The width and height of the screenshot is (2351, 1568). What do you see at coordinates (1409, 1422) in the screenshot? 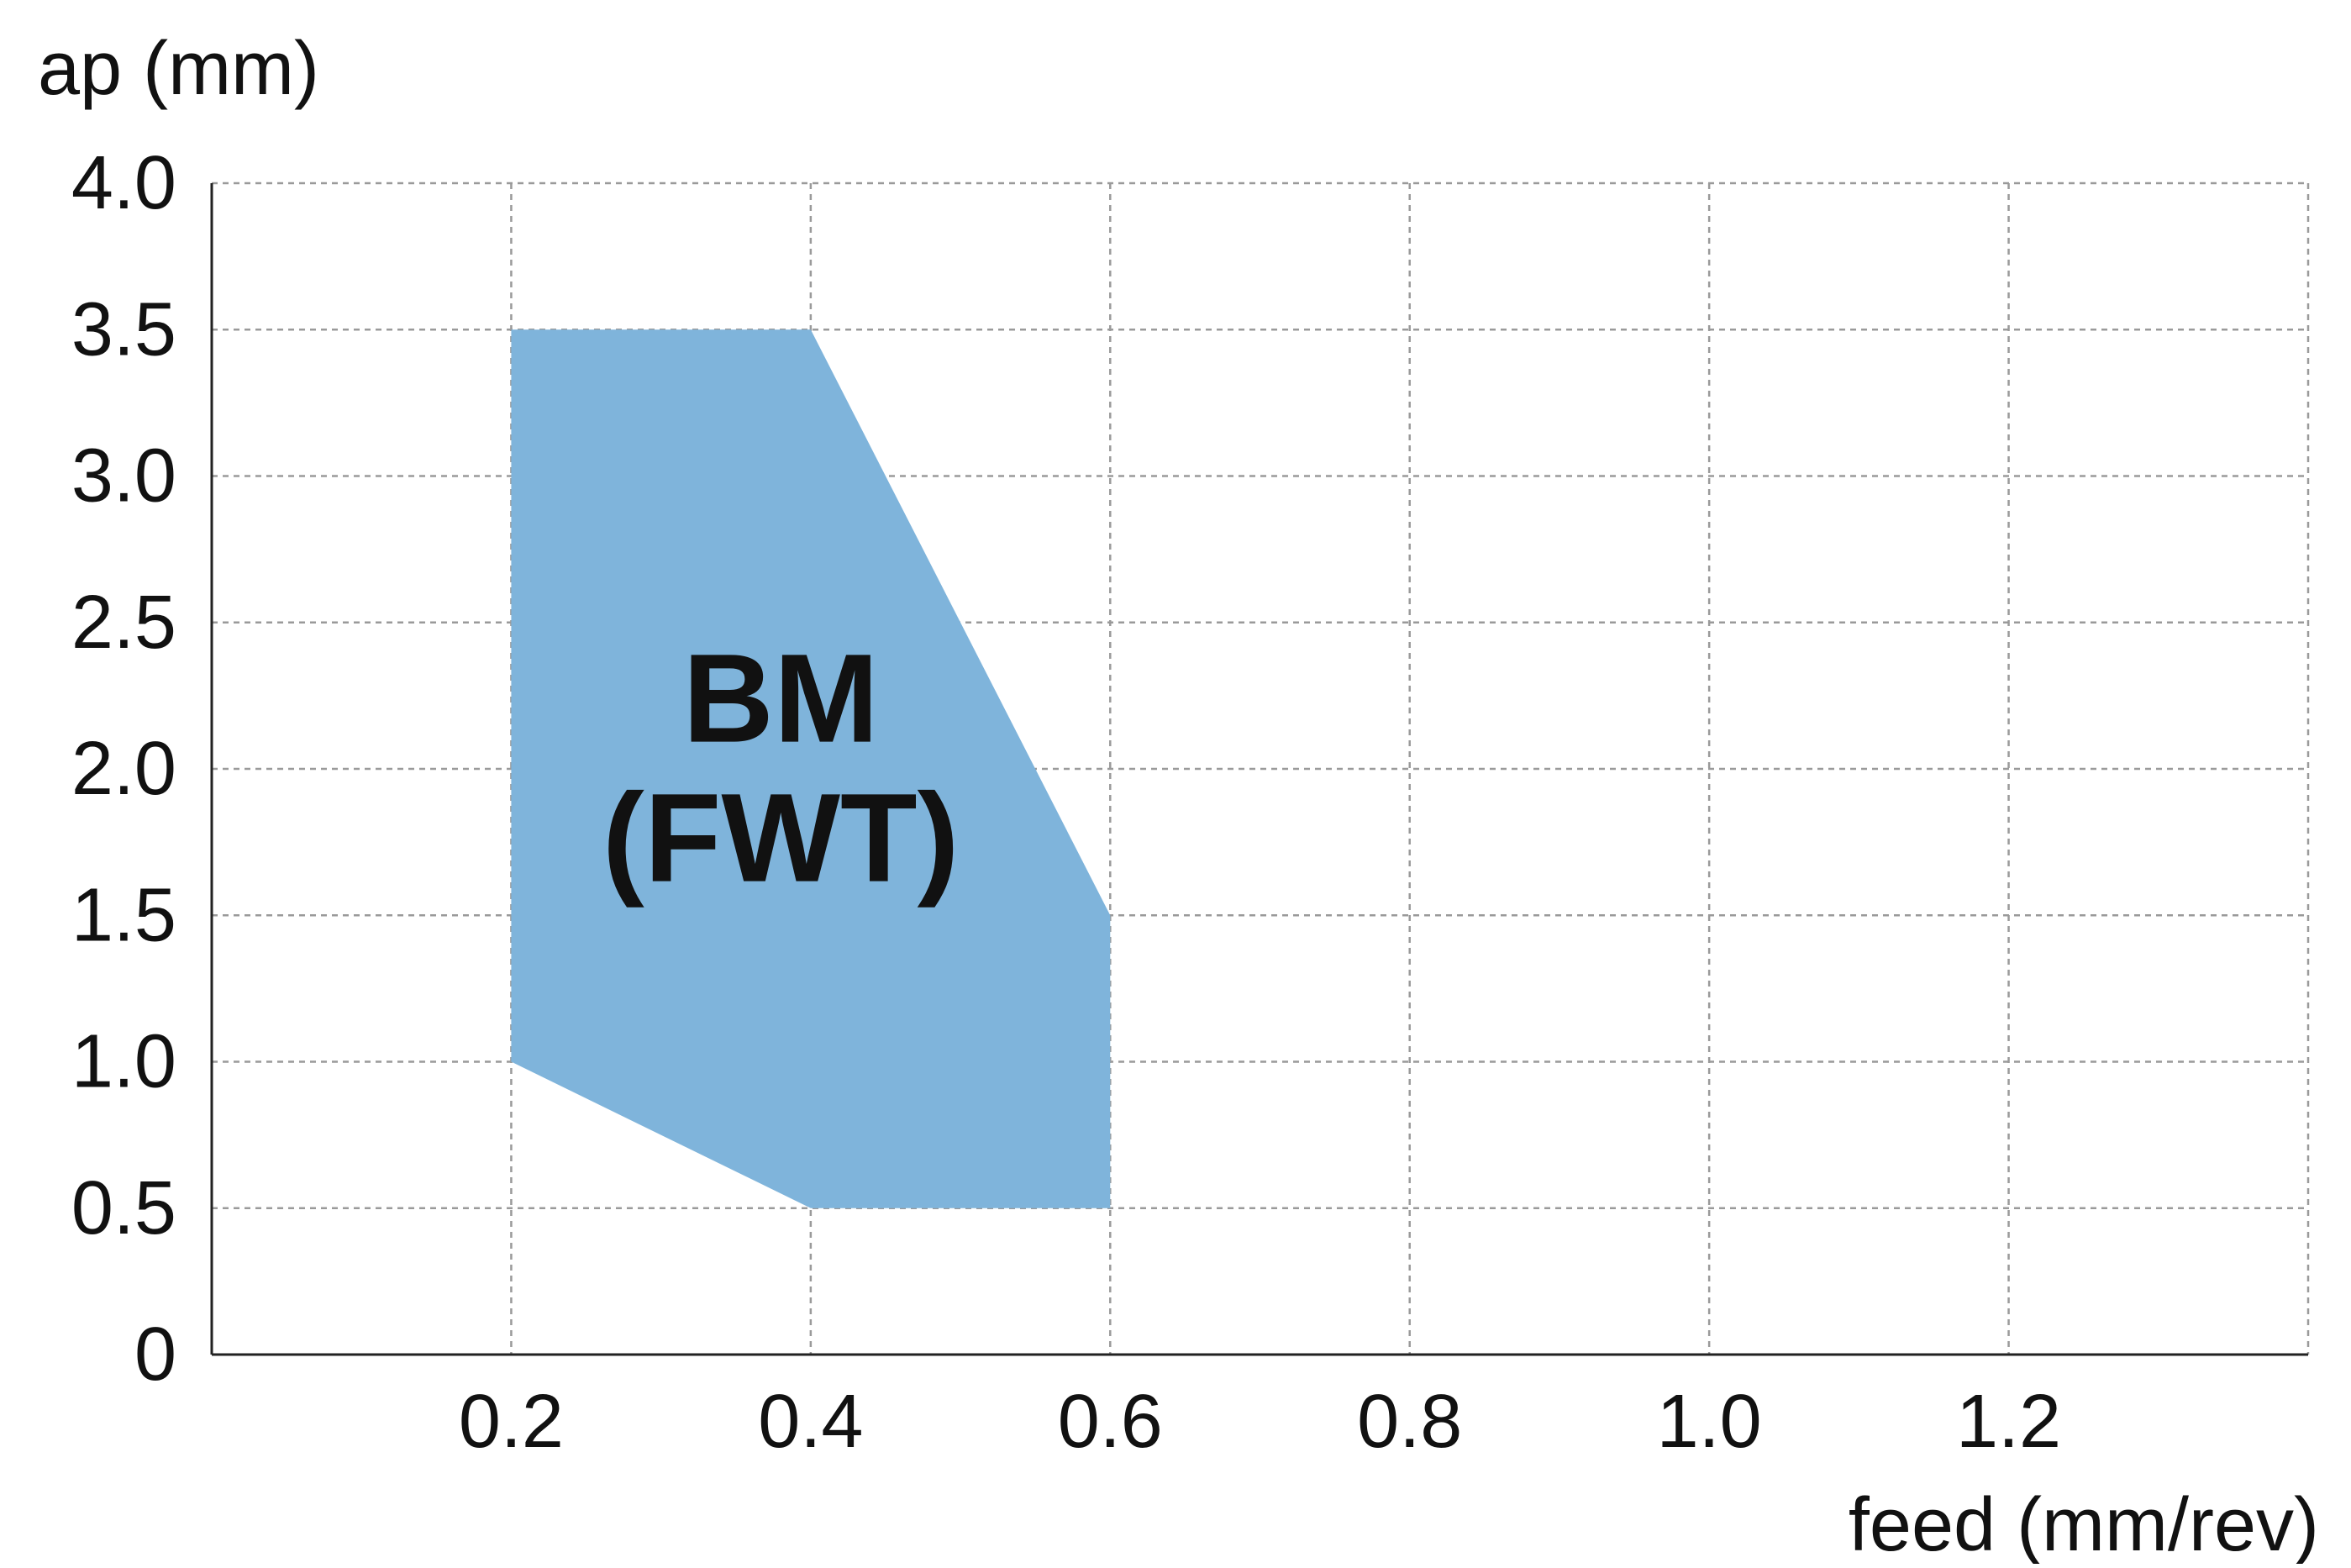
I see `x-tick-label-3: 0.8` at bounding box center [1409, 1422].